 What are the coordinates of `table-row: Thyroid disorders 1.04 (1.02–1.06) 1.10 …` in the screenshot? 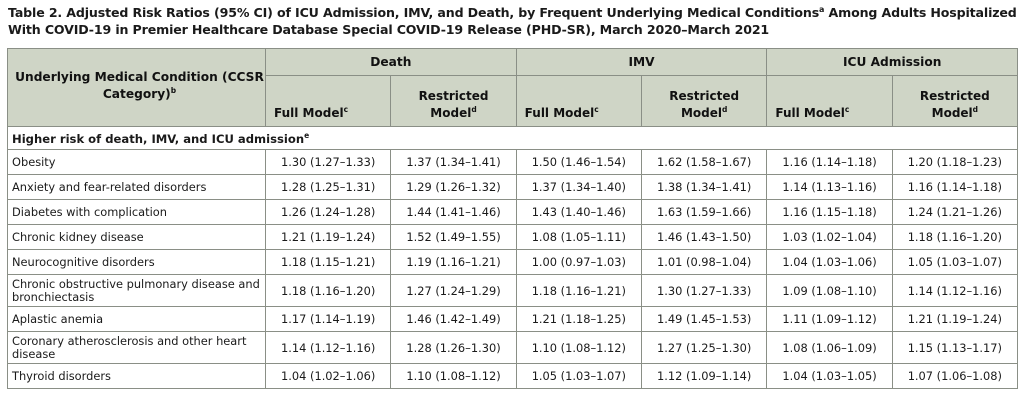 It's located at (513, 376).